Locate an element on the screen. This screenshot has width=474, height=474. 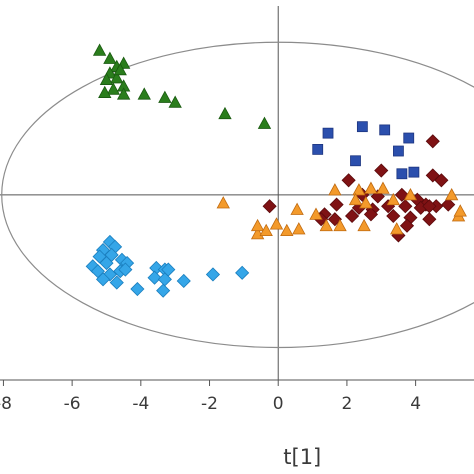
x-tick-label: -8 is located at coordinates (6, 404).